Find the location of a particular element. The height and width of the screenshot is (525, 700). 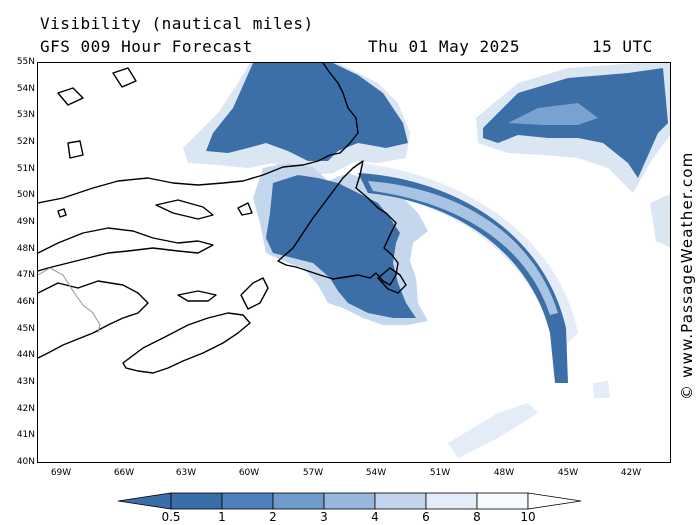

forecast-time: 15 UTC is located at coordinates (622, 46).